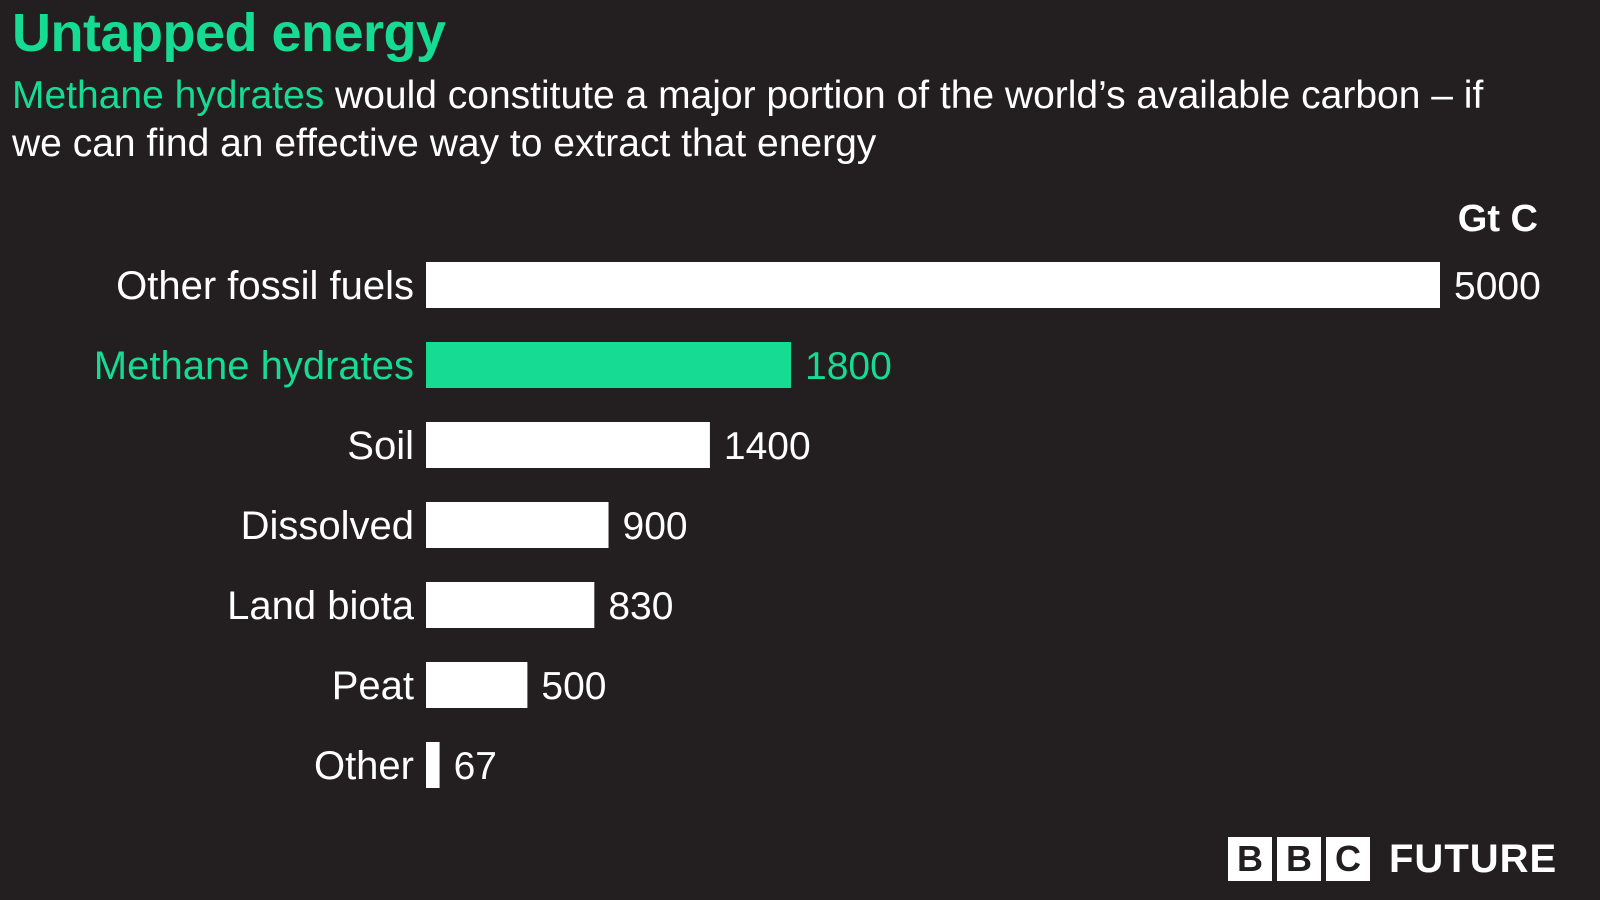 The image size is (1600, 900). What do you see at coordinates (640, 606) in the screenshot?
I see `value-label-land-biota: 830` at bounding box center [640, 606].